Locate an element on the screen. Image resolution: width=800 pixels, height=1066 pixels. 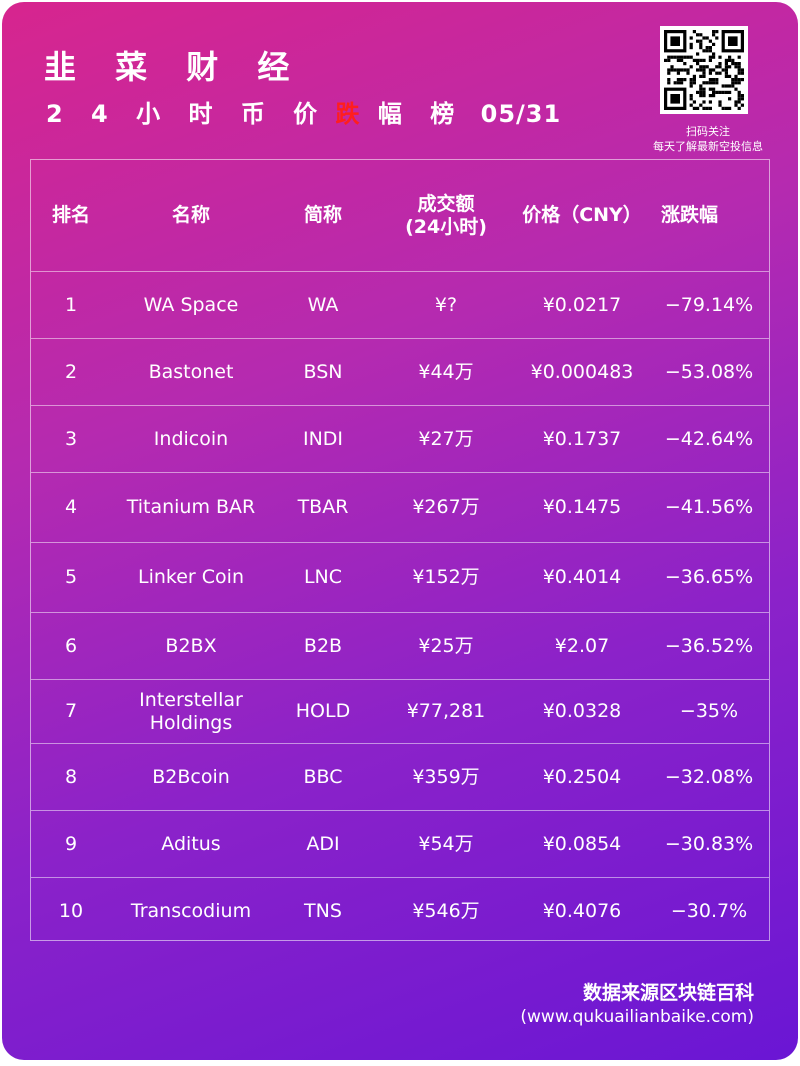
cell-symbol: HOLD is located at coordinates (323, 711).